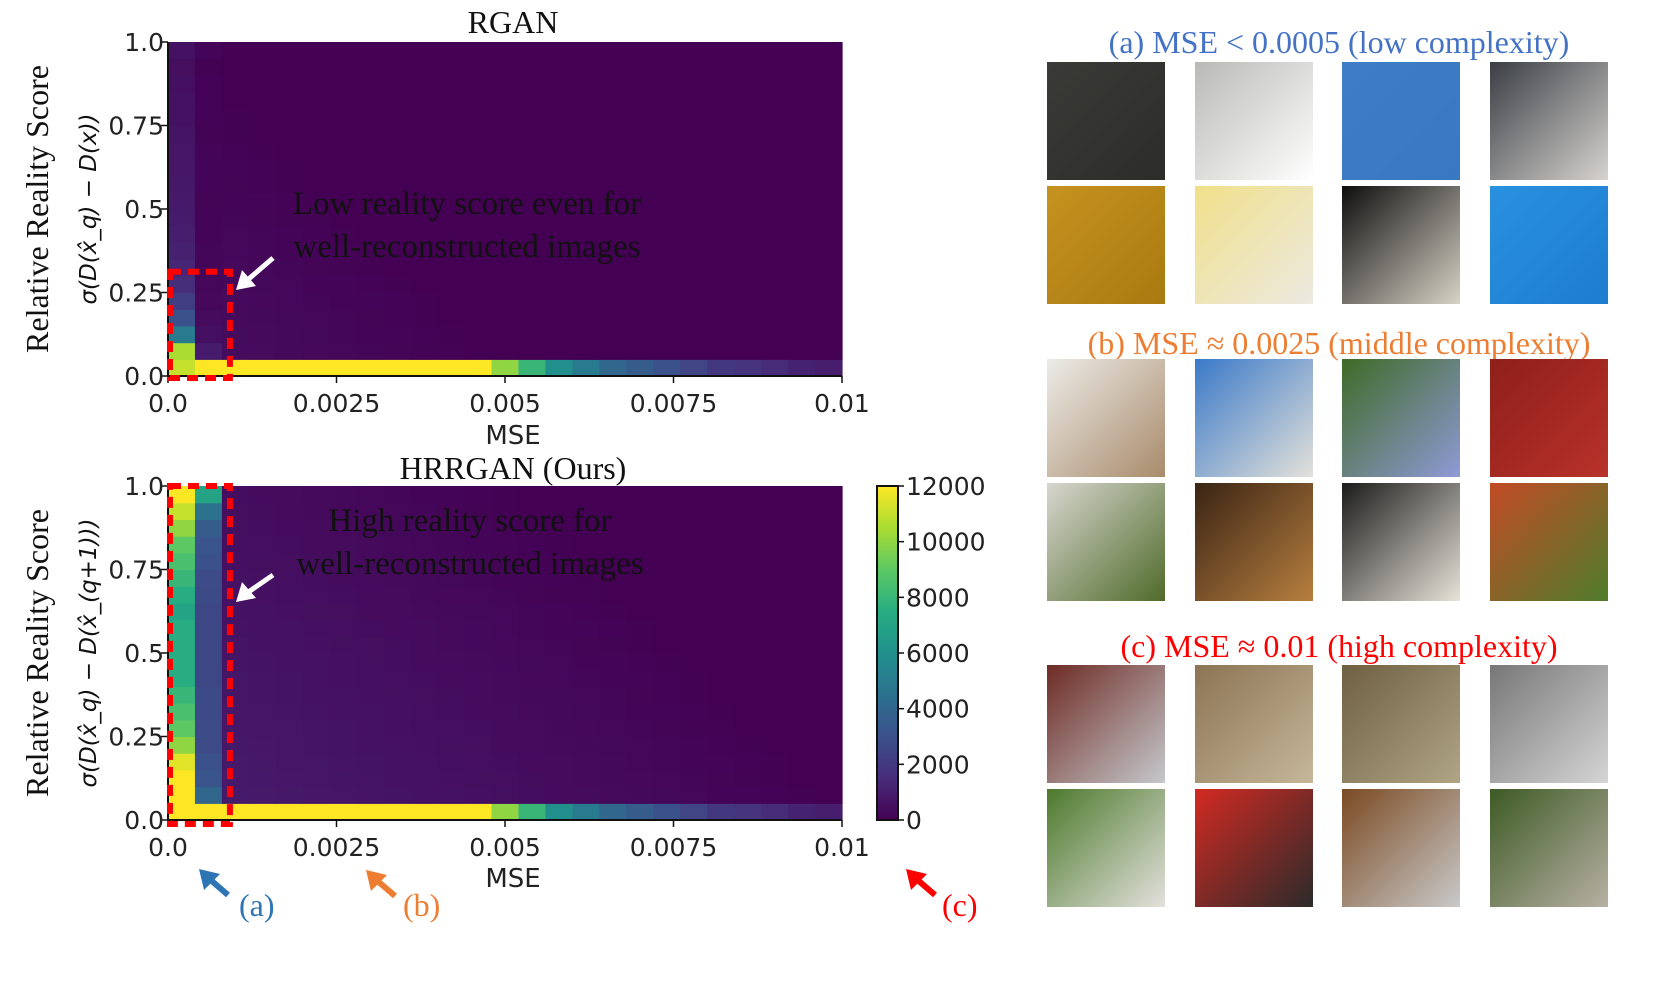  Describe the element at coordinates (946, 542) in the screenshot. I see `colorbar-tick-label: 10000` at that location.